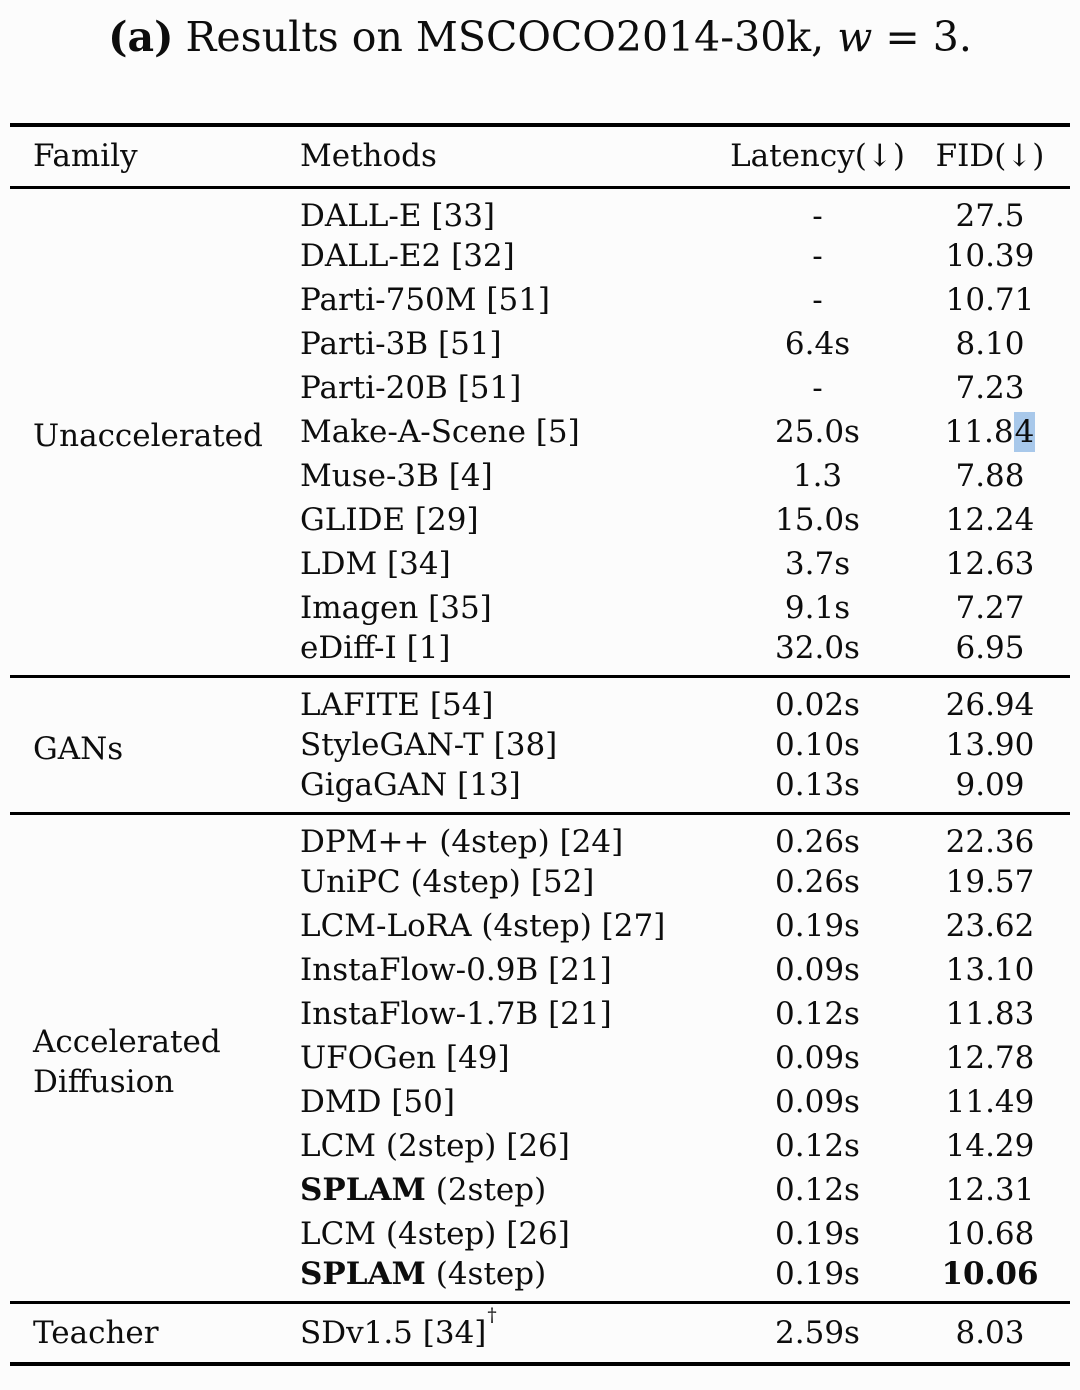  I want to click on table-group: Teacher SDv1.5 [34]† 2.59s 8.03, so click(540, 1333).